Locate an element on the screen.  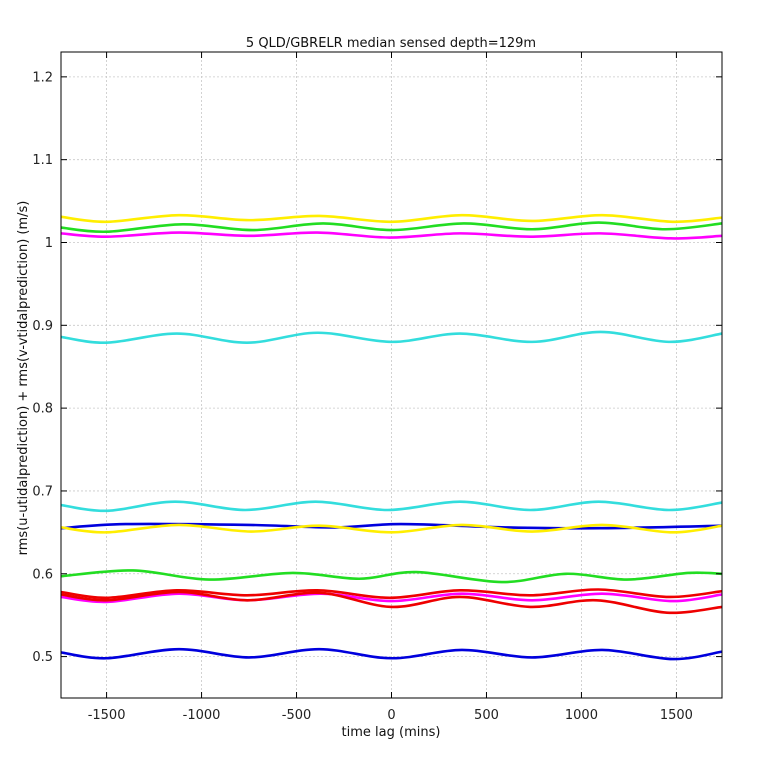
y-tick-label: 0.5 is located at coordinates (42, 657).